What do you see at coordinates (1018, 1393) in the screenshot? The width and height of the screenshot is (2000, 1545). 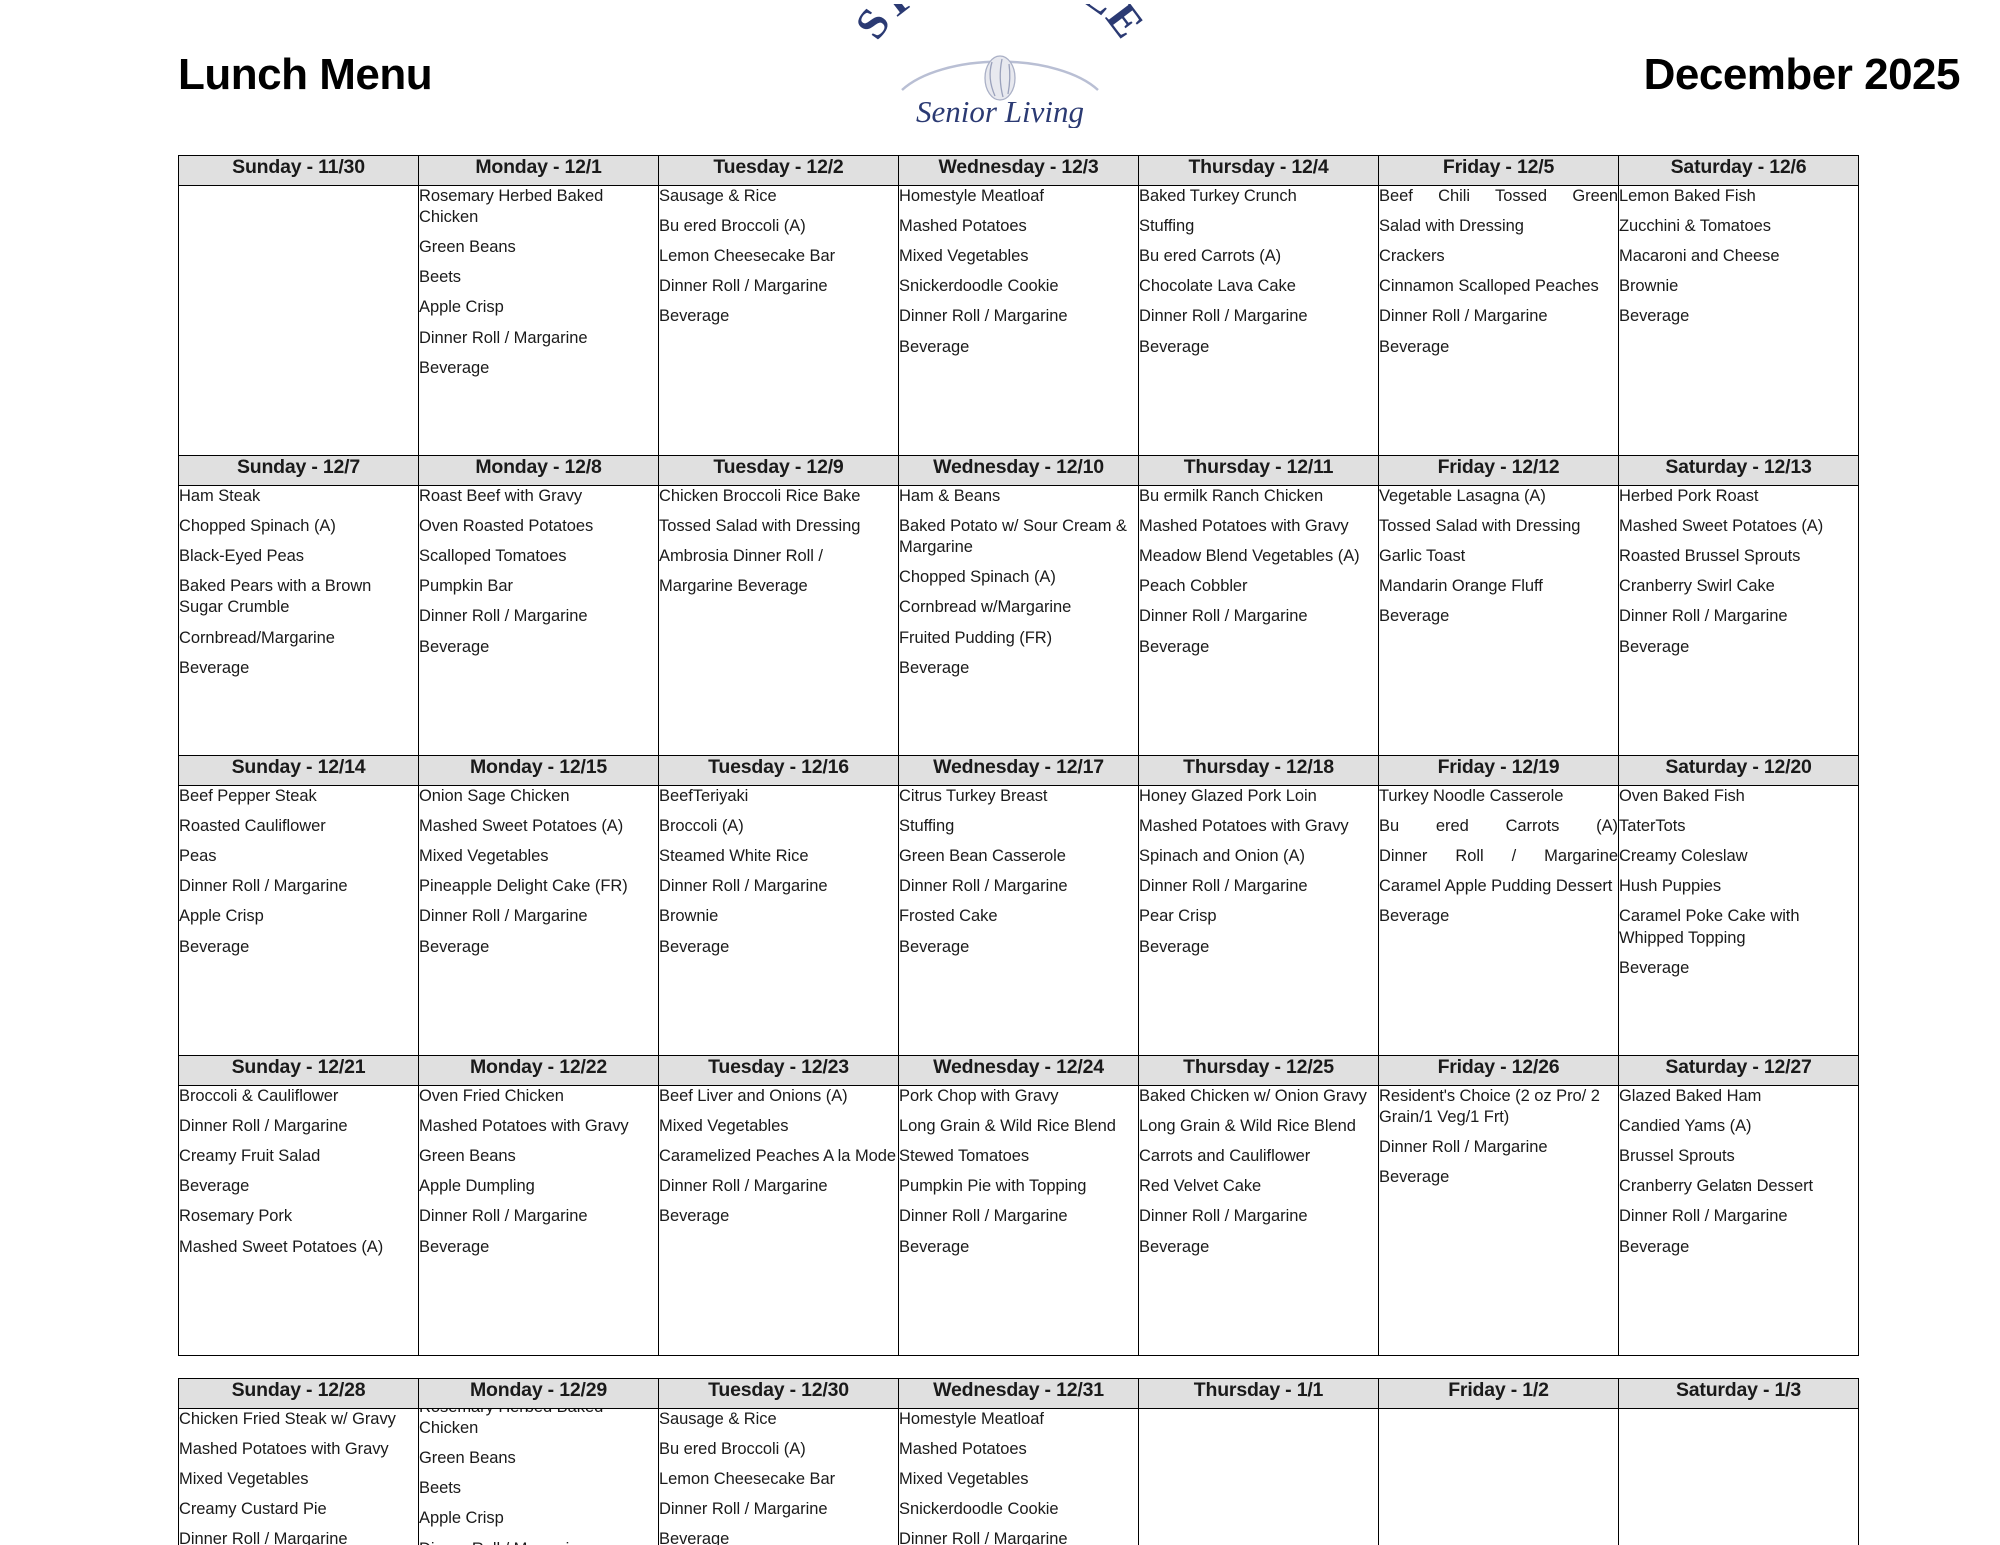 I see `day-header-wednesday: Wednesday - 12/31` at bounding box center [1018, 1393].